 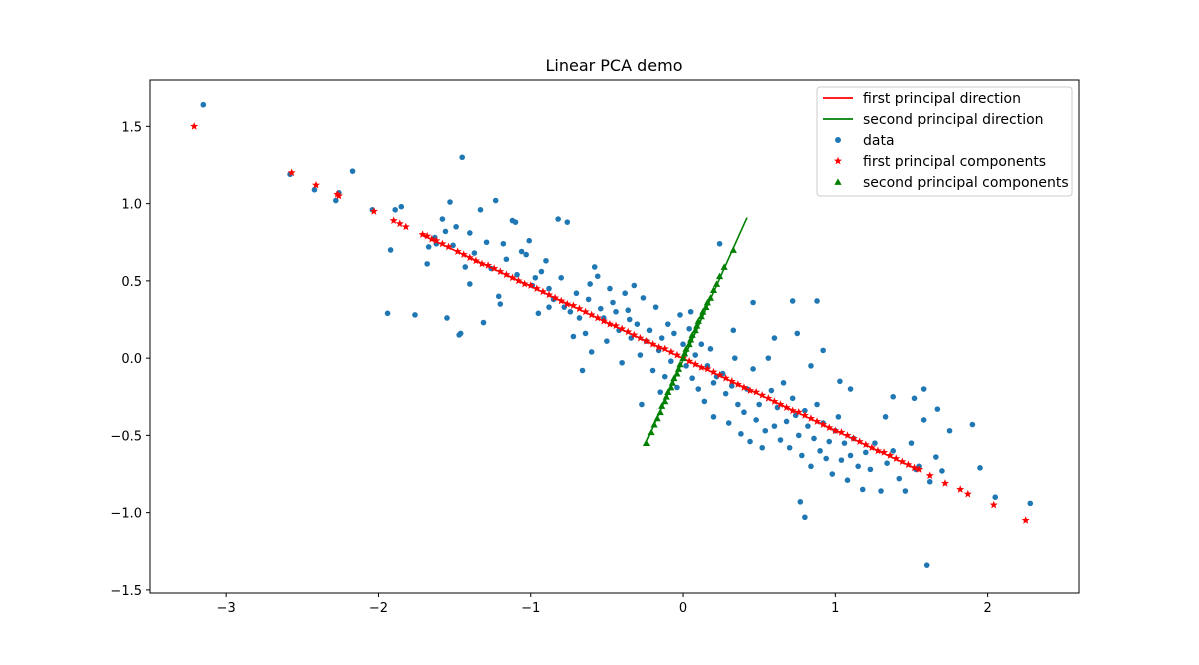 I want to click on legend-box, so click(x=944, y=141).